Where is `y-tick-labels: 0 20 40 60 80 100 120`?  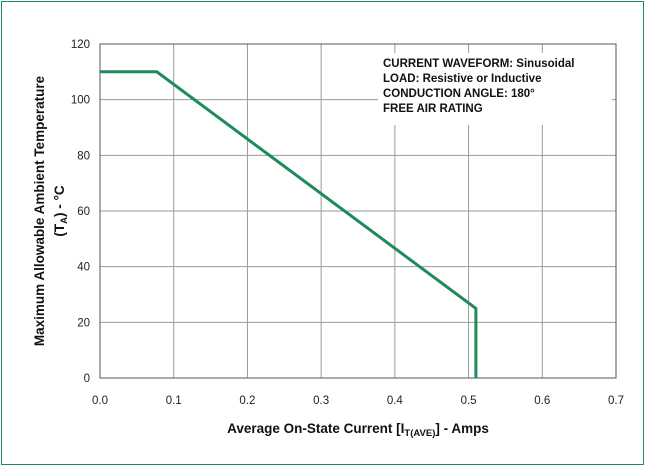
y-tick-labels: 0 20 40 60 80 100 120 is located at coordinates (80, 212).